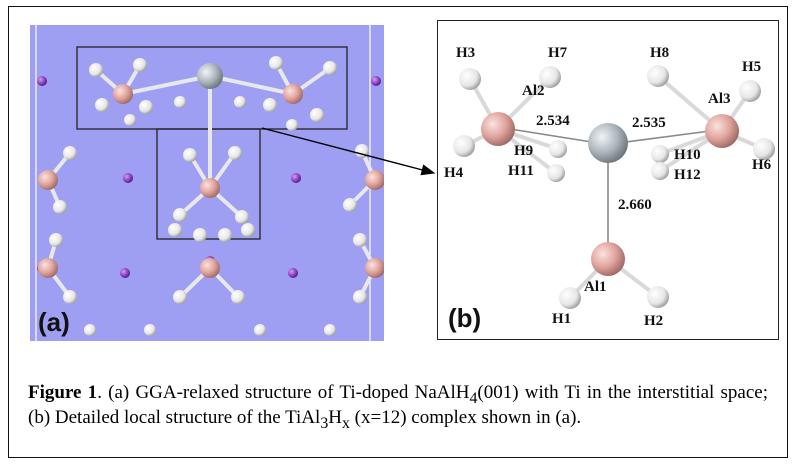 This screenshot has height=465, width=795. What do you see at coordinates (465, 53) in the screenshot?
I see `label-h3: H3` at bounding box center [465, 53].